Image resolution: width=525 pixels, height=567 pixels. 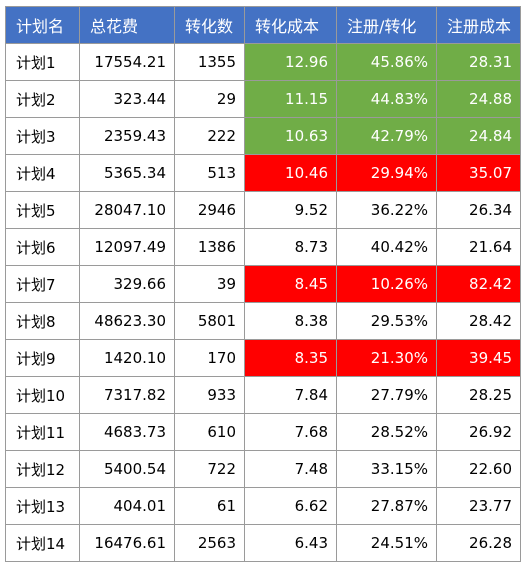 I want to click on cell-conversions: 1355, so click(x=209, y=62).